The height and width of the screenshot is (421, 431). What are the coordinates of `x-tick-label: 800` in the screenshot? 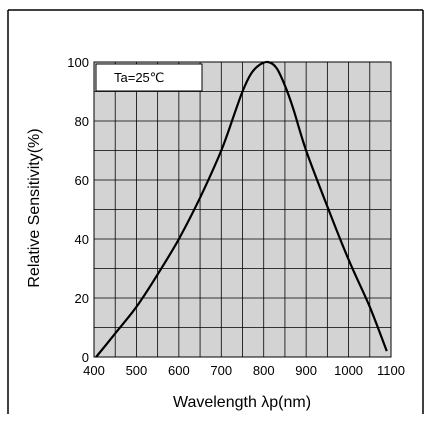 It's located at (264, 370).